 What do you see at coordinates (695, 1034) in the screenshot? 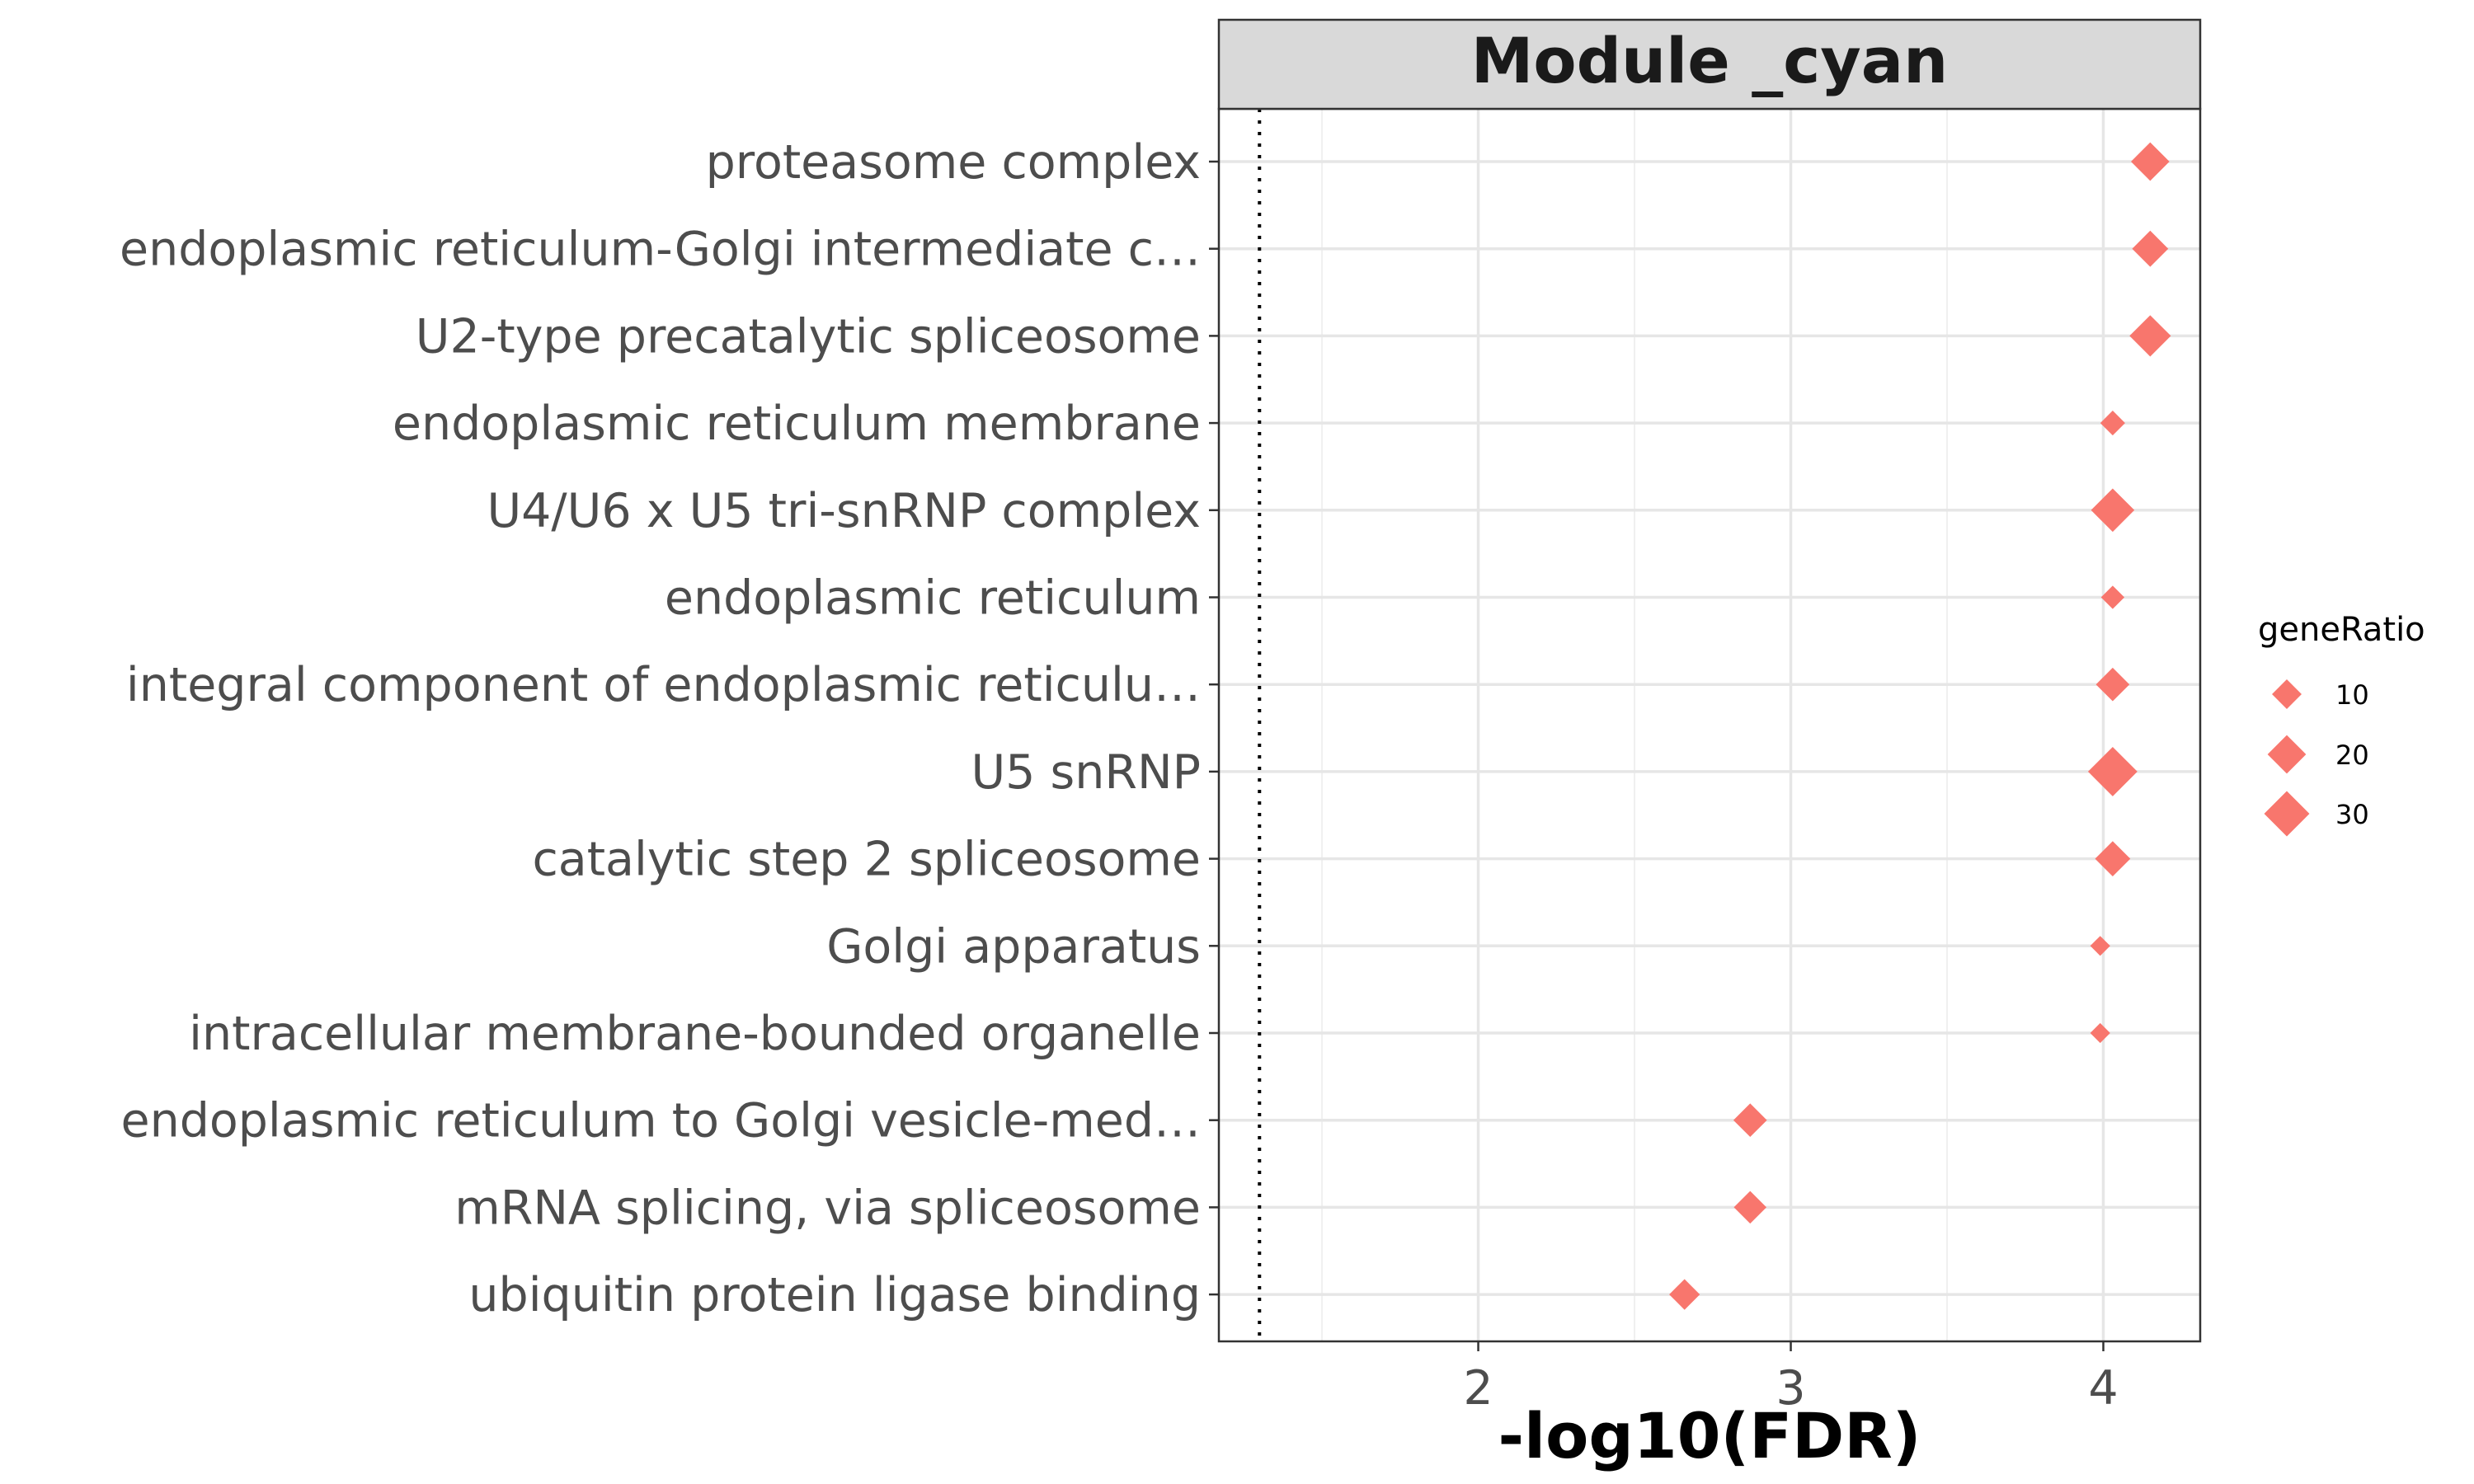
I see `y-tick-label: intracellular membrane-bounded organelle` at bounding box center [695, 1034].